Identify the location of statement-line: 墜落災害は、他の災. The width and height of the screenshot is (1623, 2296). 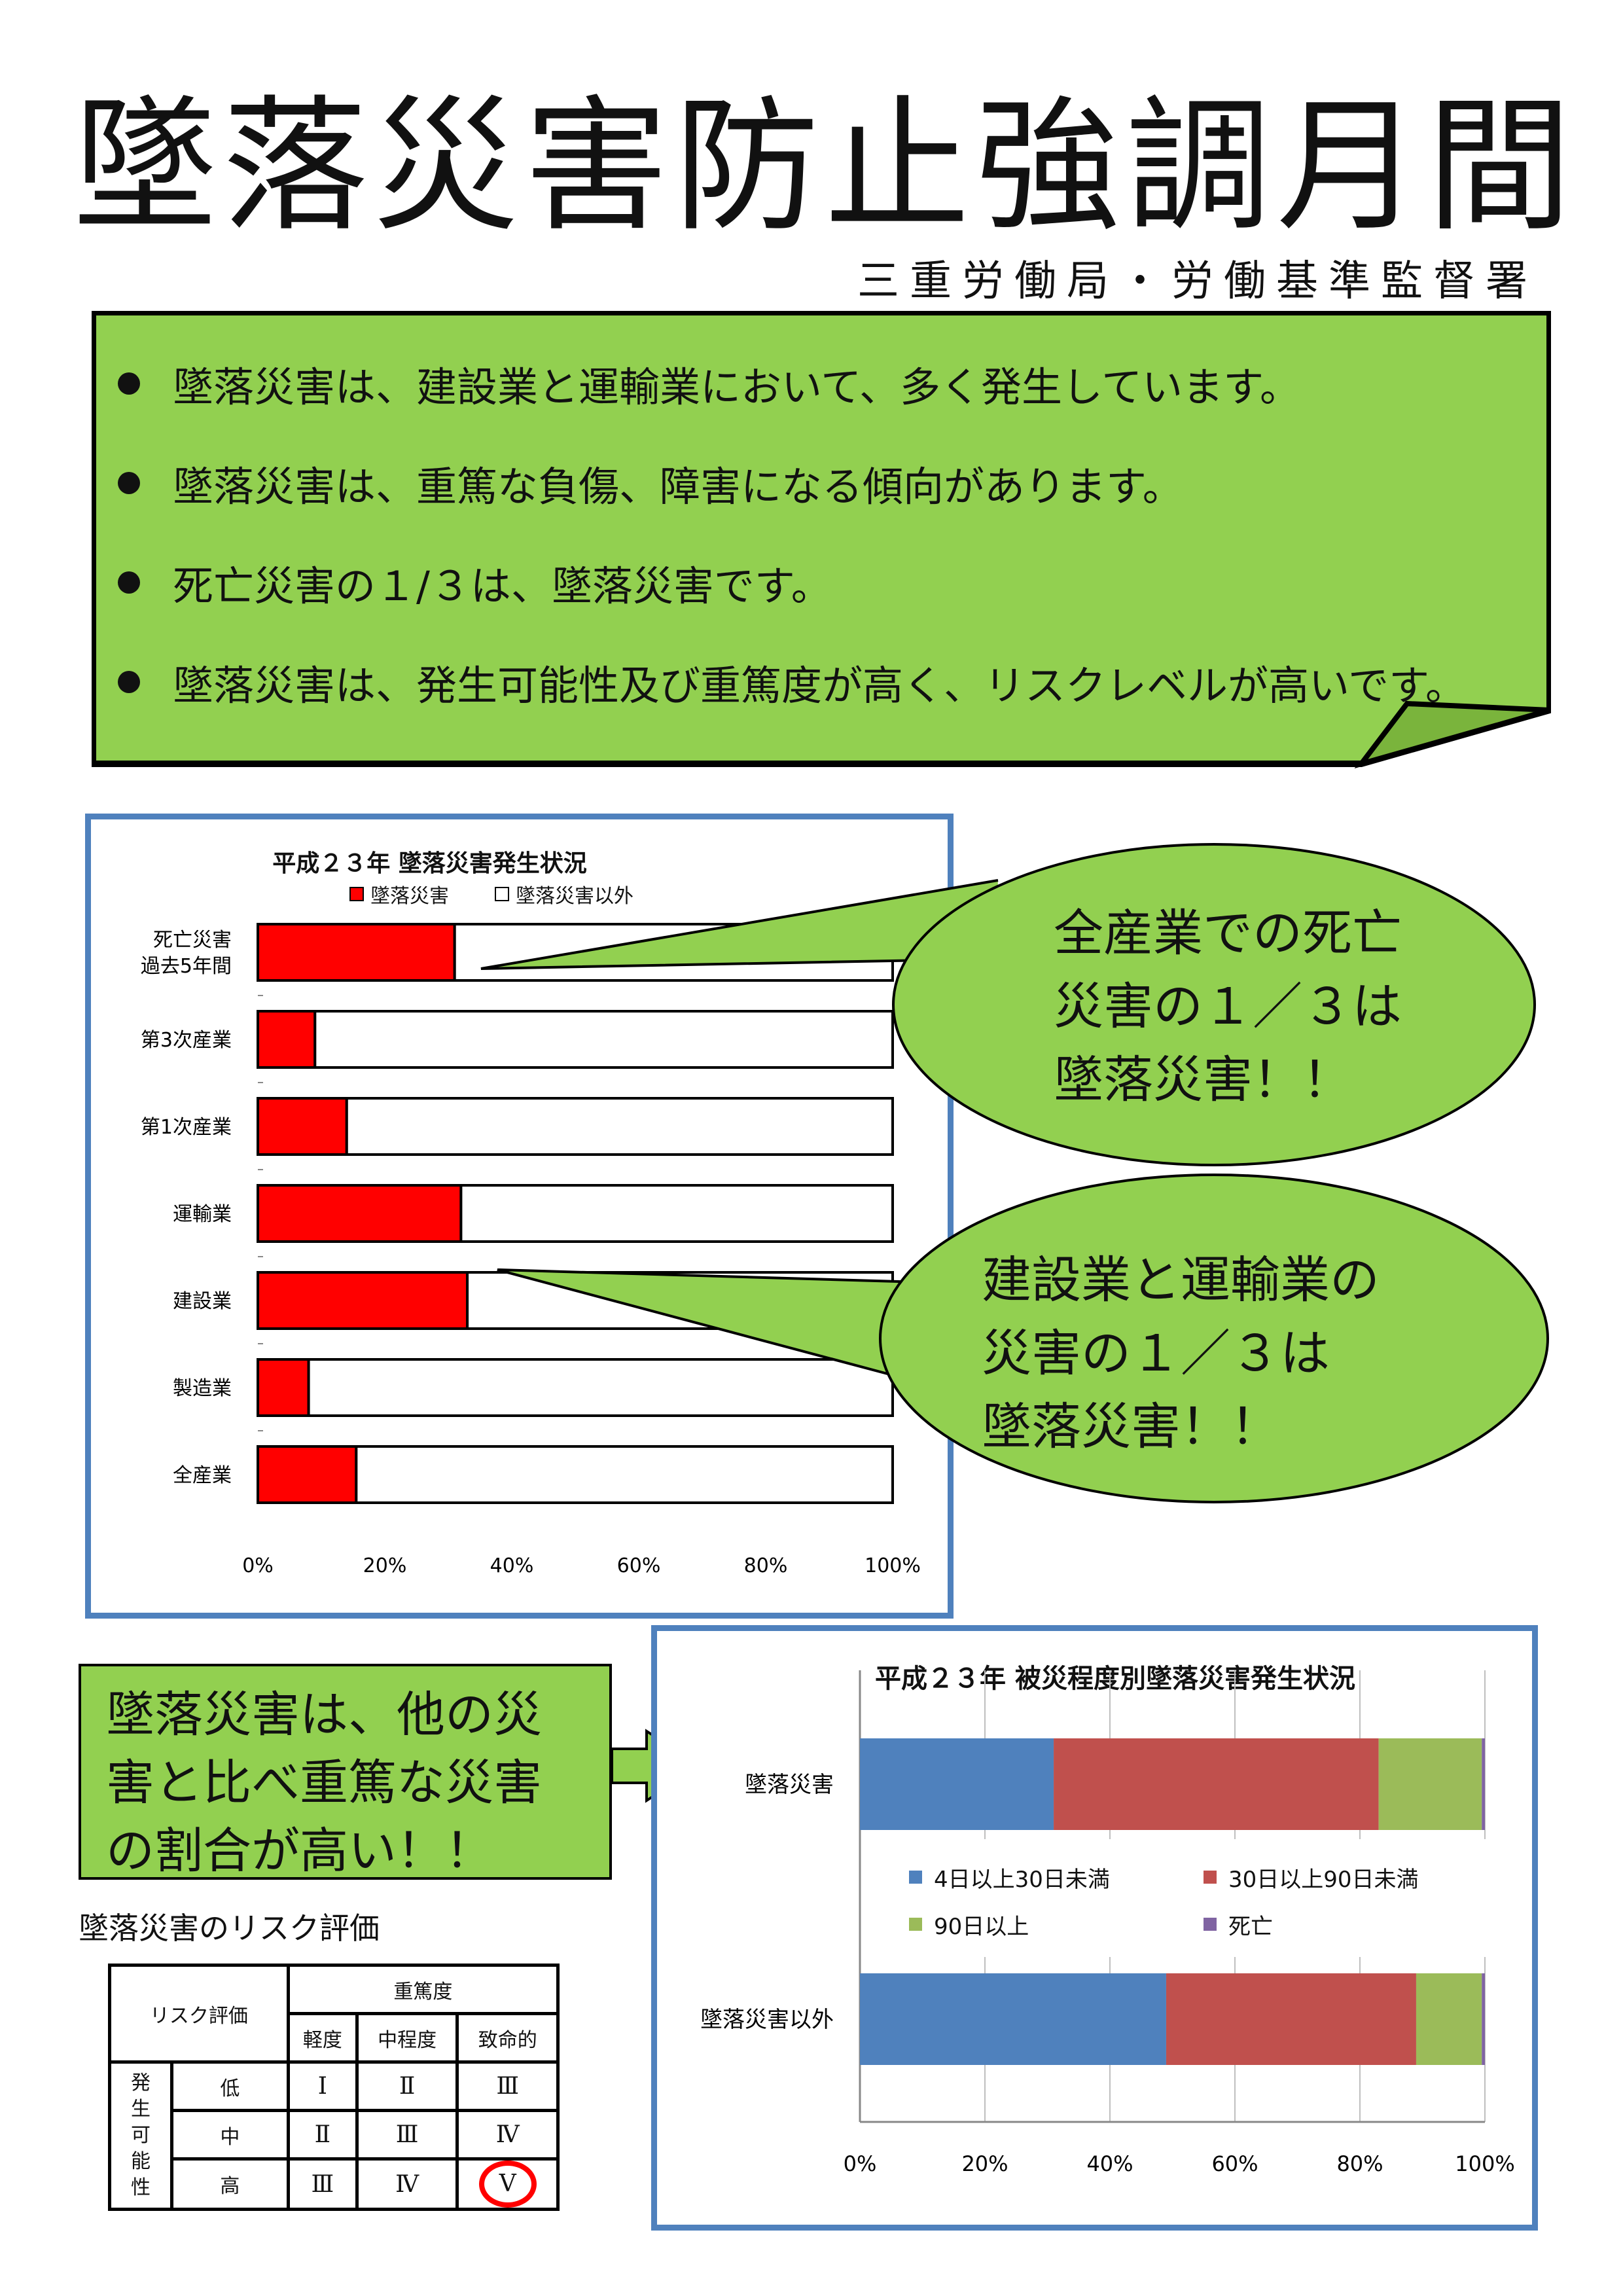
(324, 1715).